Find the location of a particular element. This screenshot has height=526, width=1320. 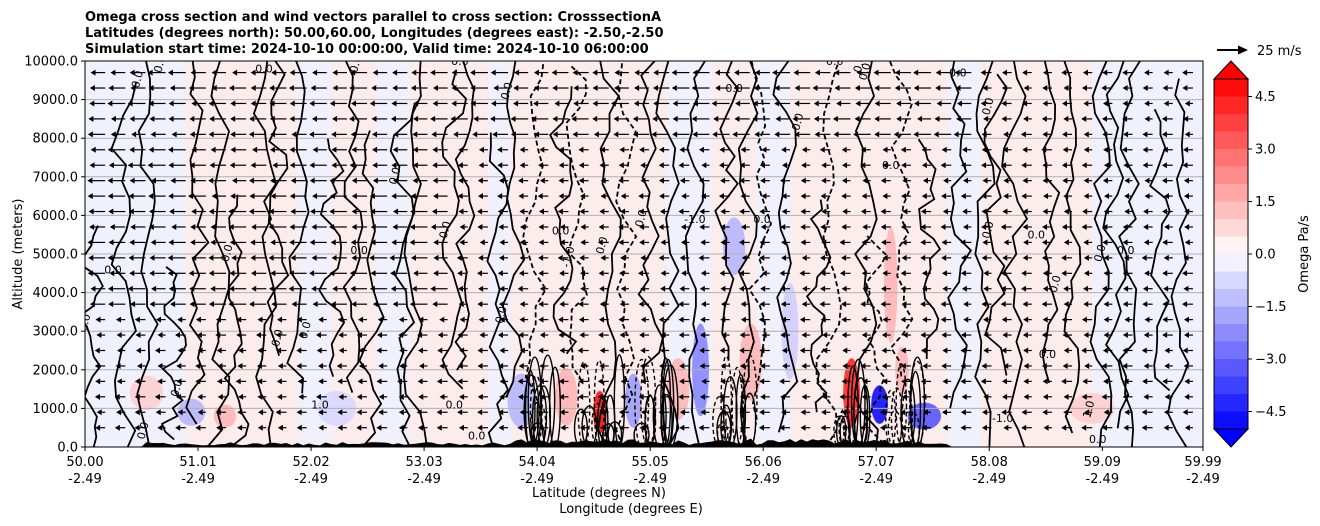

contour-label-26: 0.0 is located at coordinates (762, 219).